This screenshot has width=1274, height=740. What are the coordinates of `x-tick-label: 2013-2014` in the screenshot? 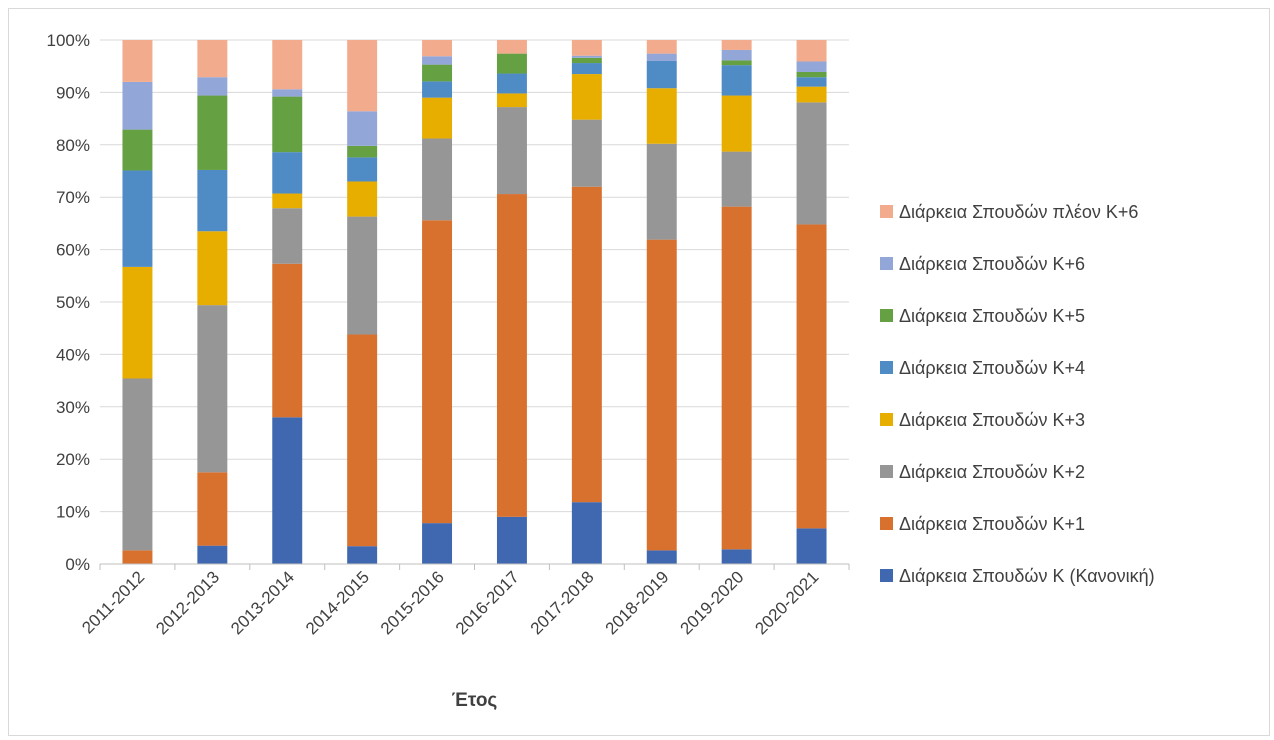 It's located at (262, 602).